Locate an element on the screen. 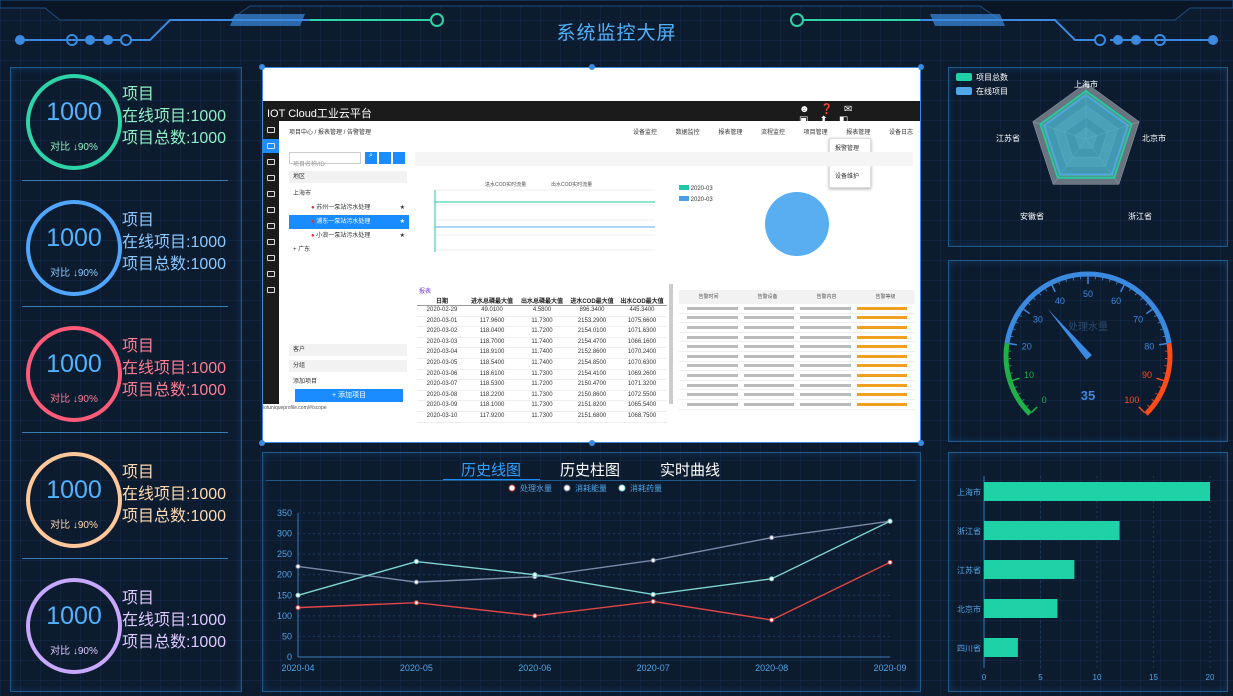 The image size is (1233, 696). table-cell: 1066.1600 is located at coordinates (642, 341).